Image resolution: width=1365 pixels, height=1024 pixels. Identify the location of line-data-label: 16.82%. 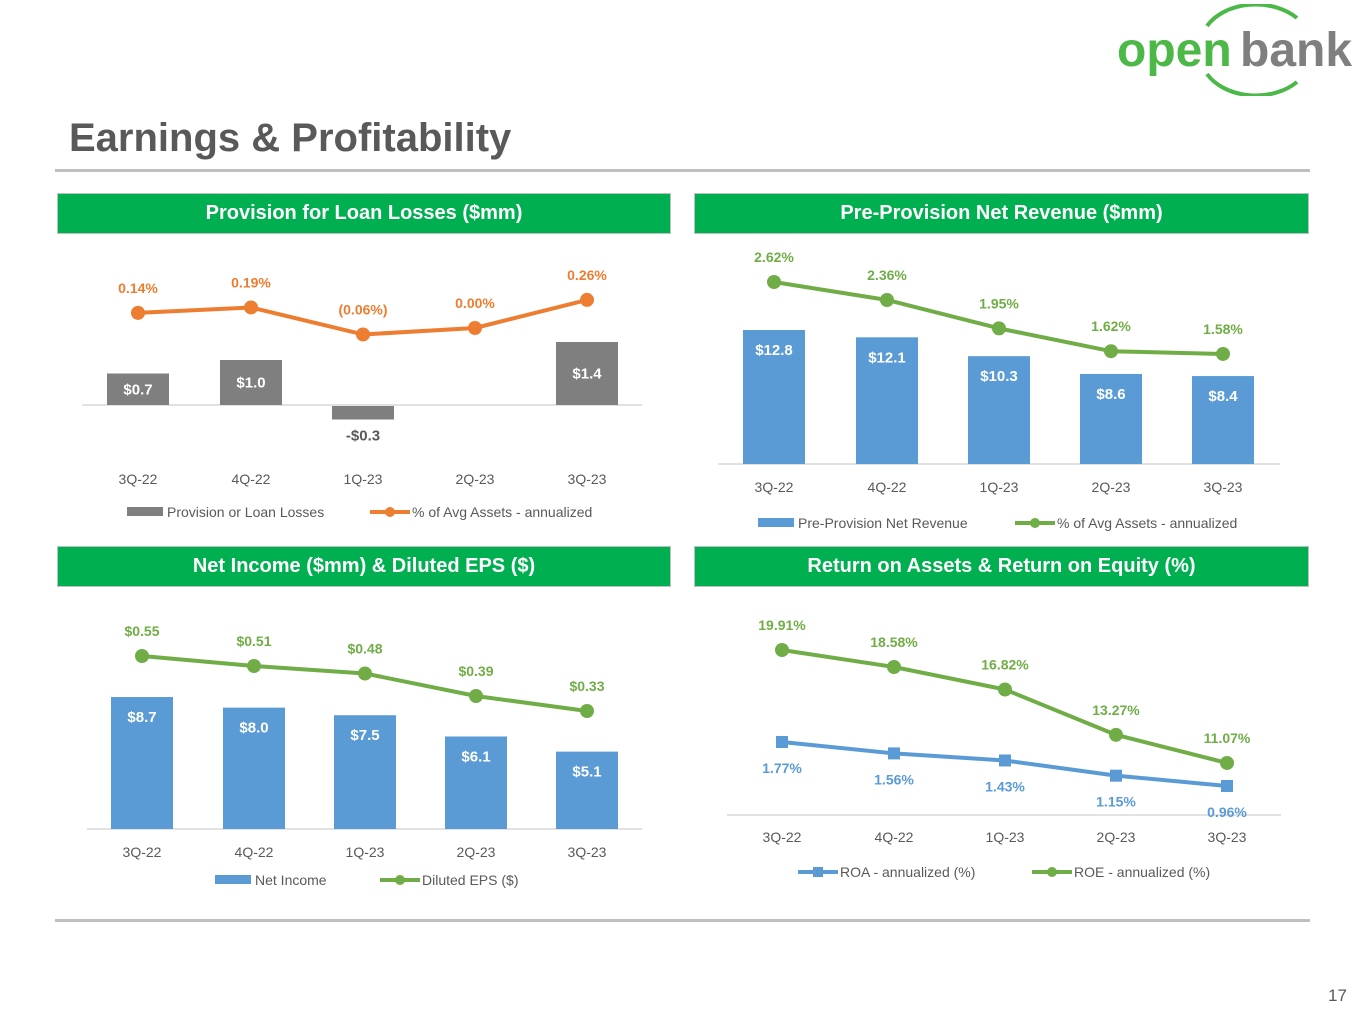
(1005, 664).